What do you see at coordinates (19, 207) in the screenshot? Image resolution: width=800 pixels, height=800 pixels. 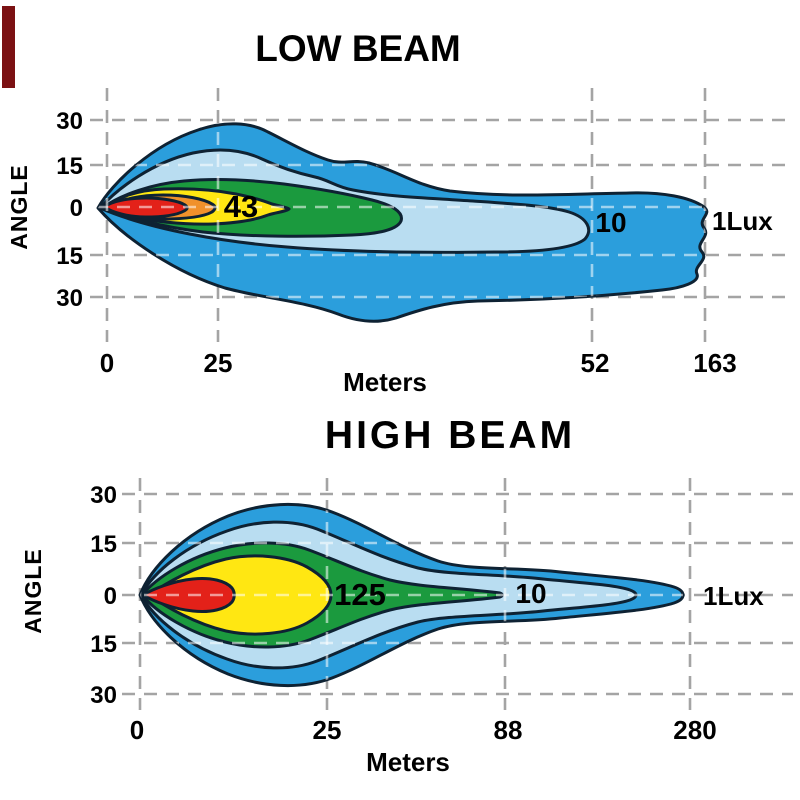 I see `low-beam-angle-axis-label: ANGLE` at bounding box center [19, 207].